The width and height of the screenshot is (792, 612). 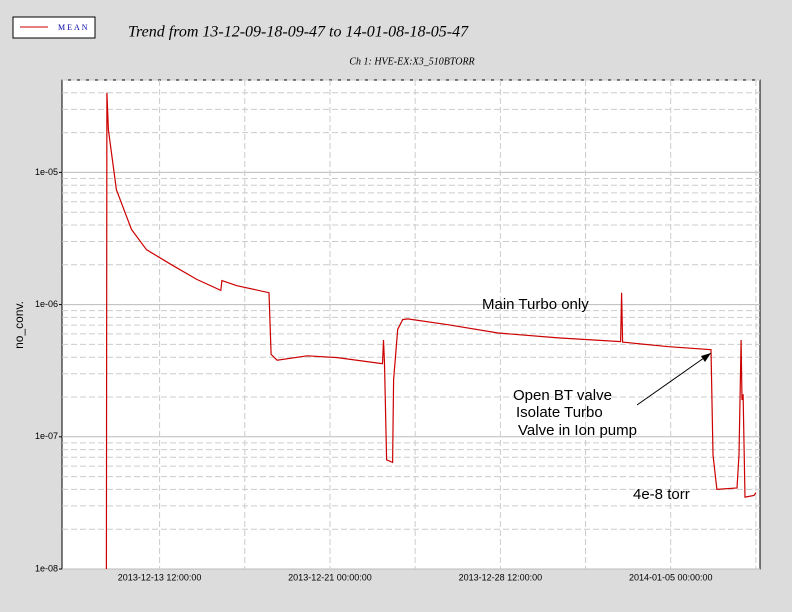 I want to click on annotation: Valve in Ion pump, so click(x=577, y=430).